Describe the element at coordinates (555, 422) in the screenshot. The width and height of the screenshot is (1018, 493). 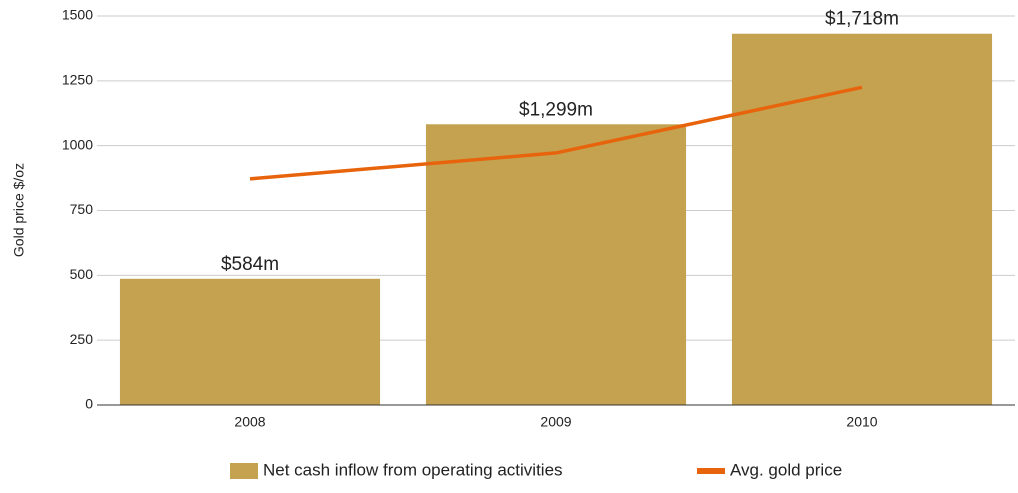
I see `x-tick-label: 2009` at that location.